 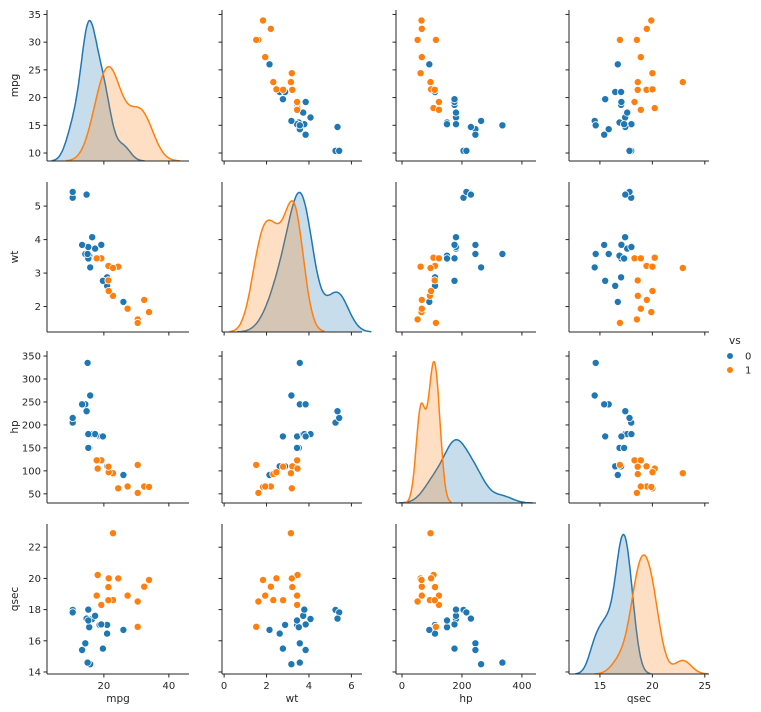 I want to click on panel-wt-vs-wt, so click(x=295, y=259).